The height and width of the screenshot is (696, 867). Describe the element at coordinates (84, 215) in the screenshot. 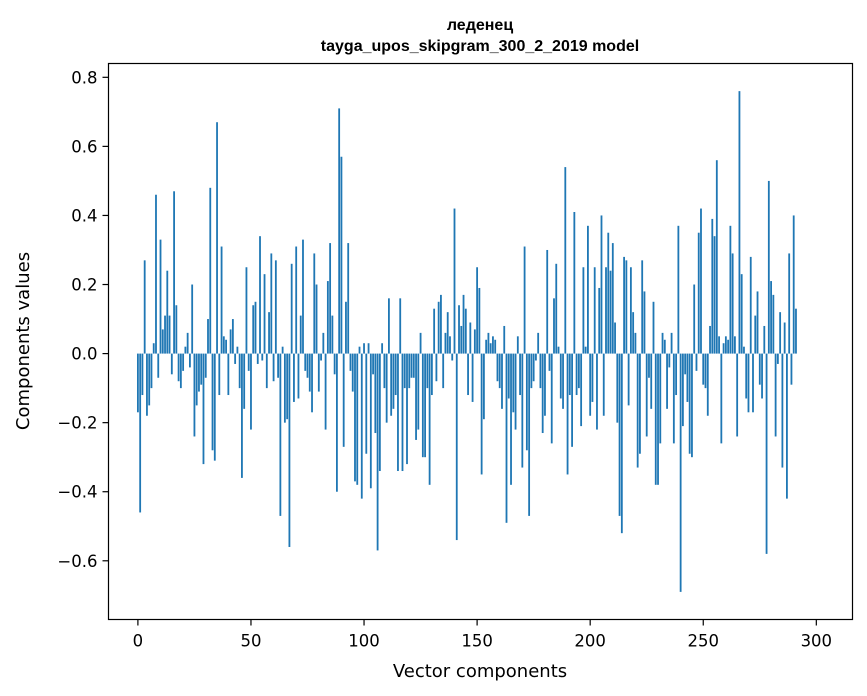

I see `y-tick-label: 0.4` at that location.